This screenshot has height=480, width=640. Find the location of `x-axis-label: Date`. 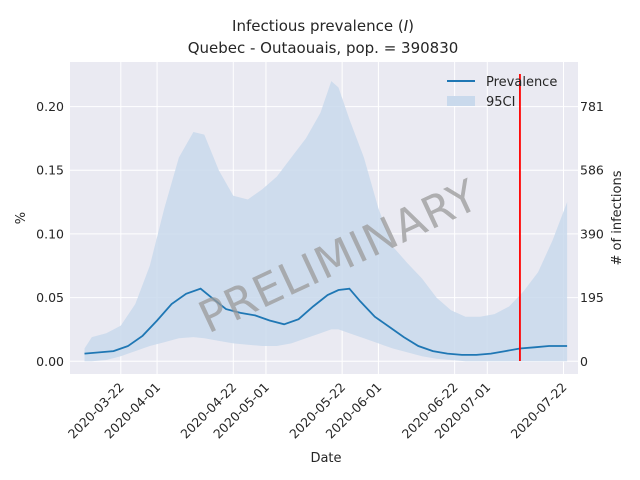

x-axis-label: Date is located at coordinates (325, 458).